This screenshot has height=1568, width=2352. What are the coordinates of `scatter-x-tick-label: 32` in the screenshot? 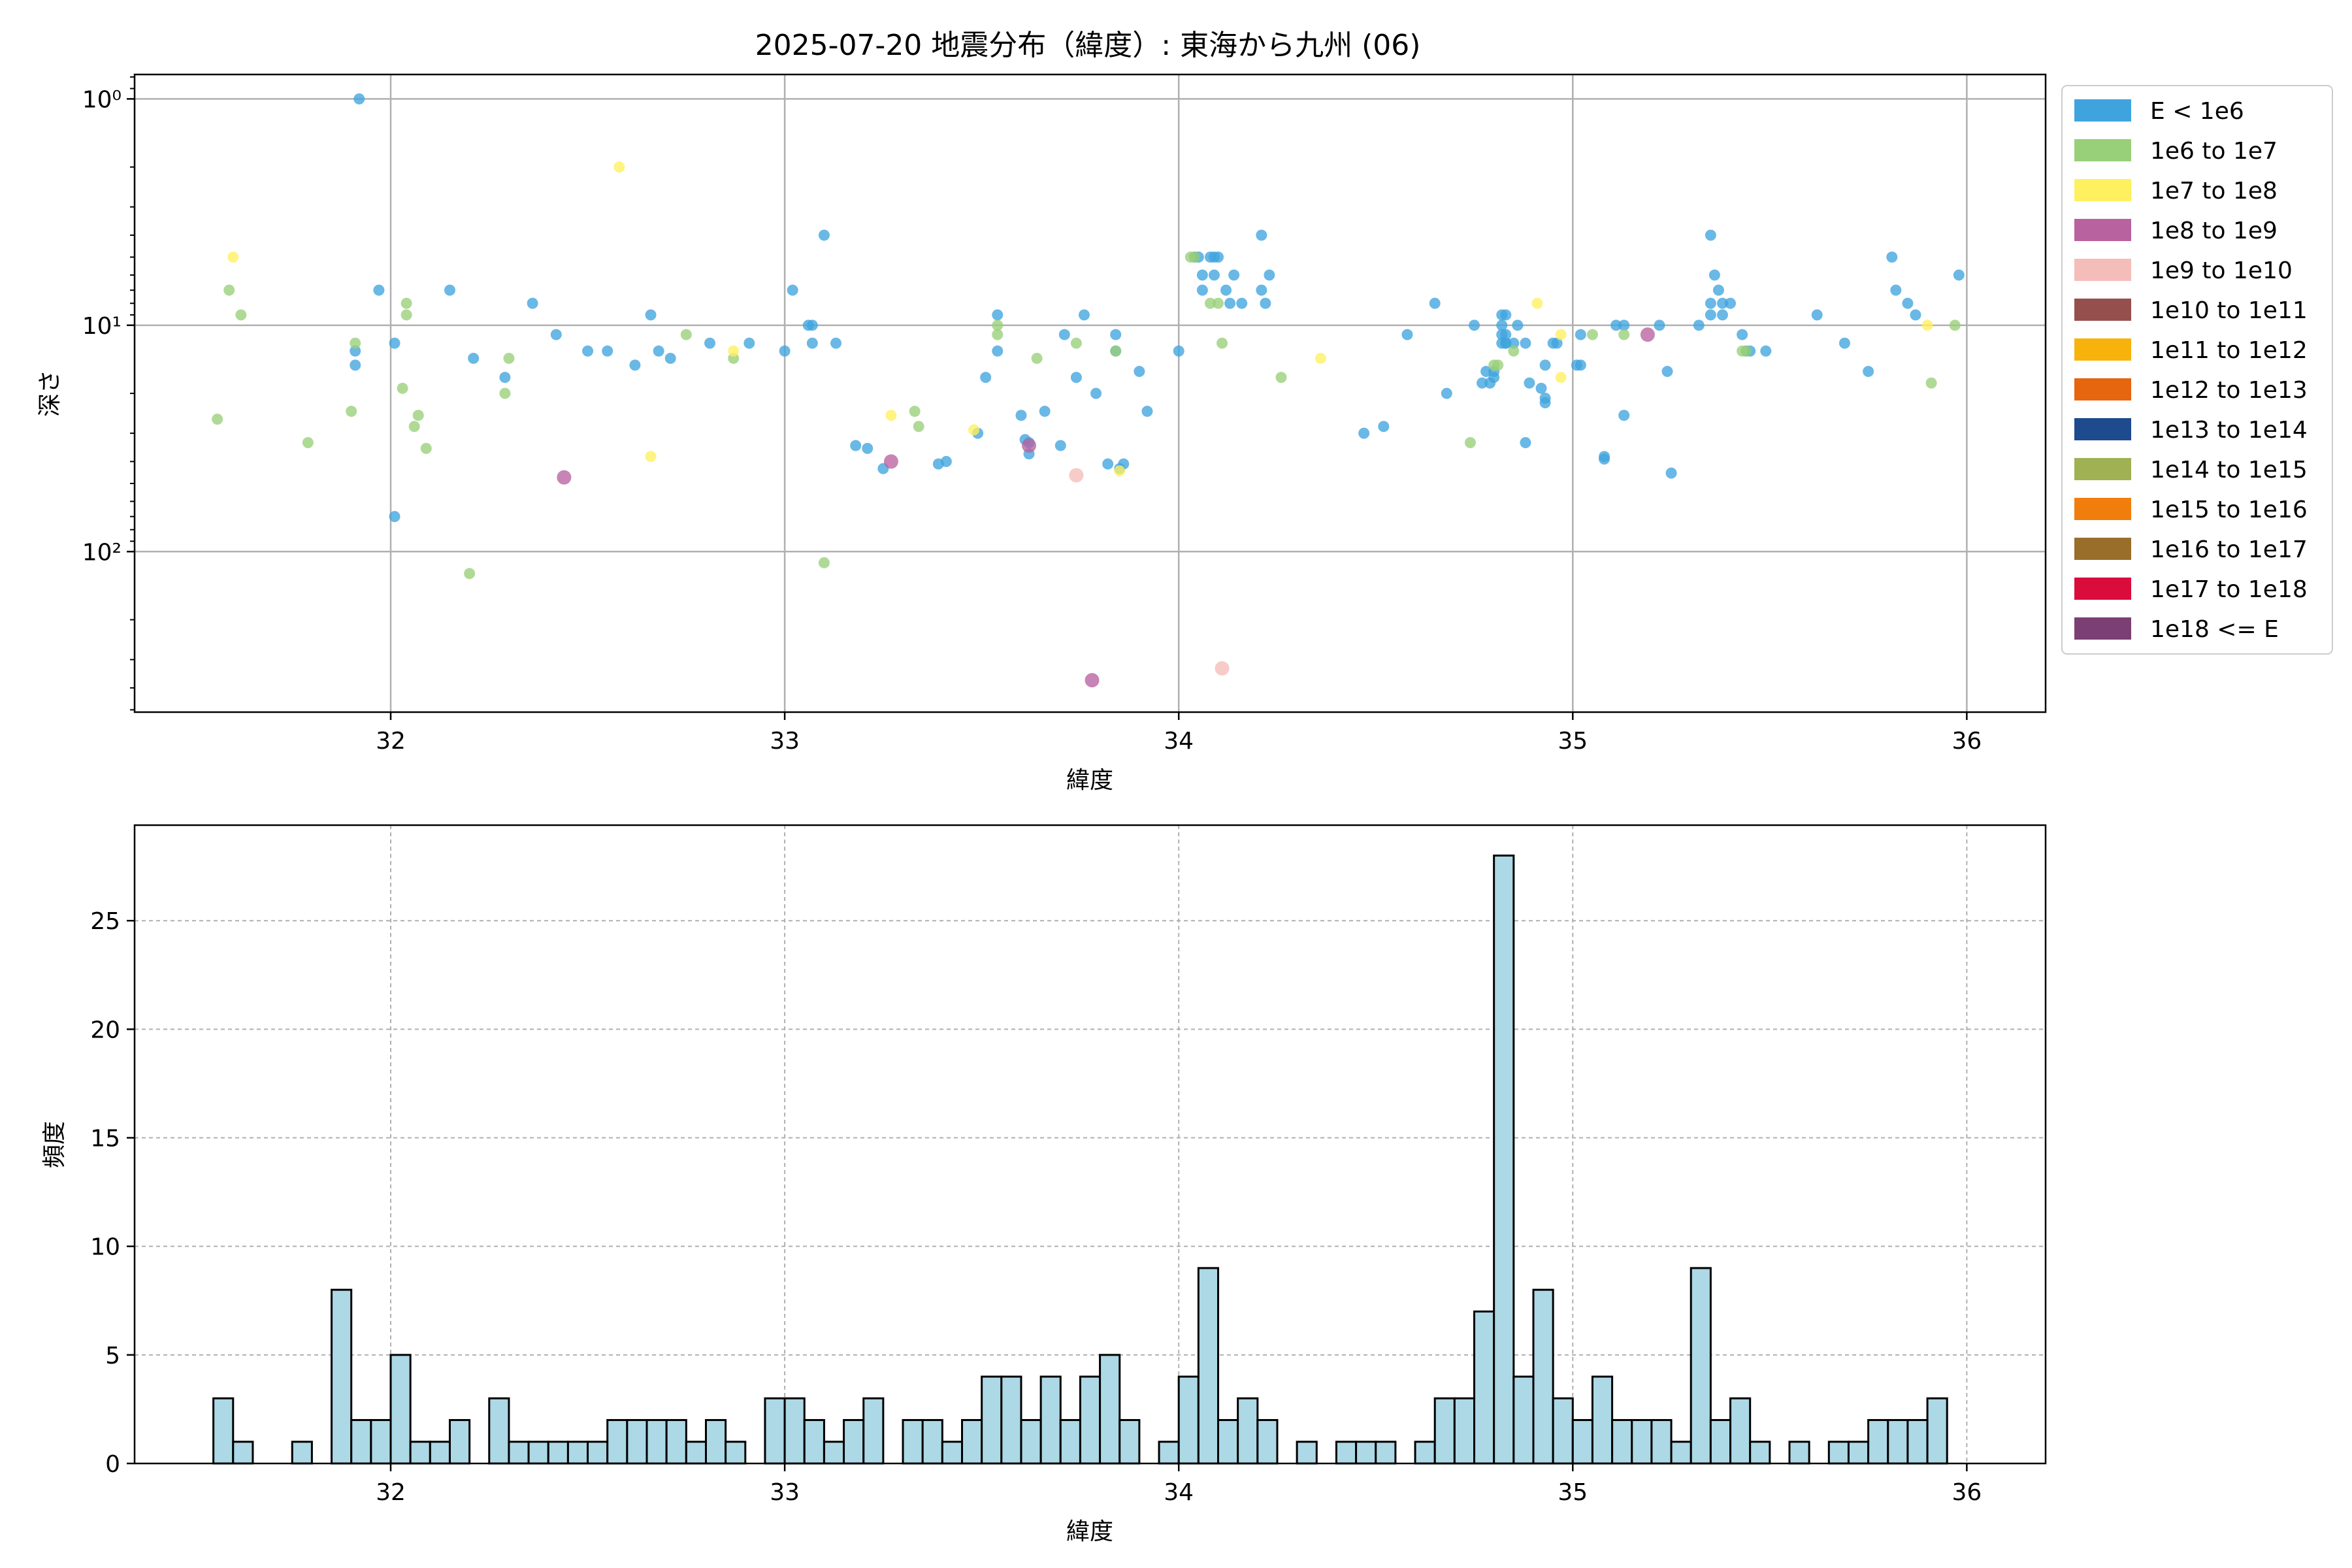 It's located at (391, 741).